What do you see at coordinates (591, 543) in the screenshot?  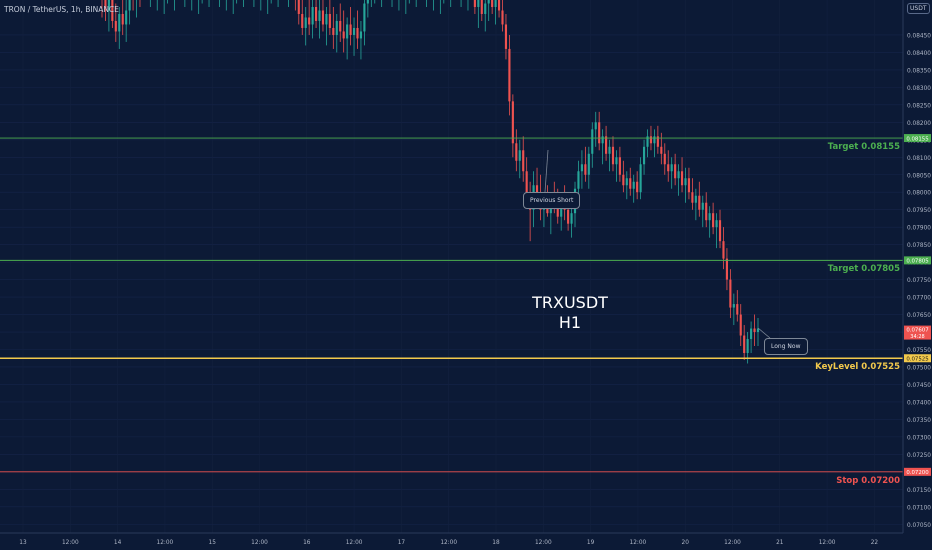 I see `time-tick-label: 19` at bounding box center [591, 543].